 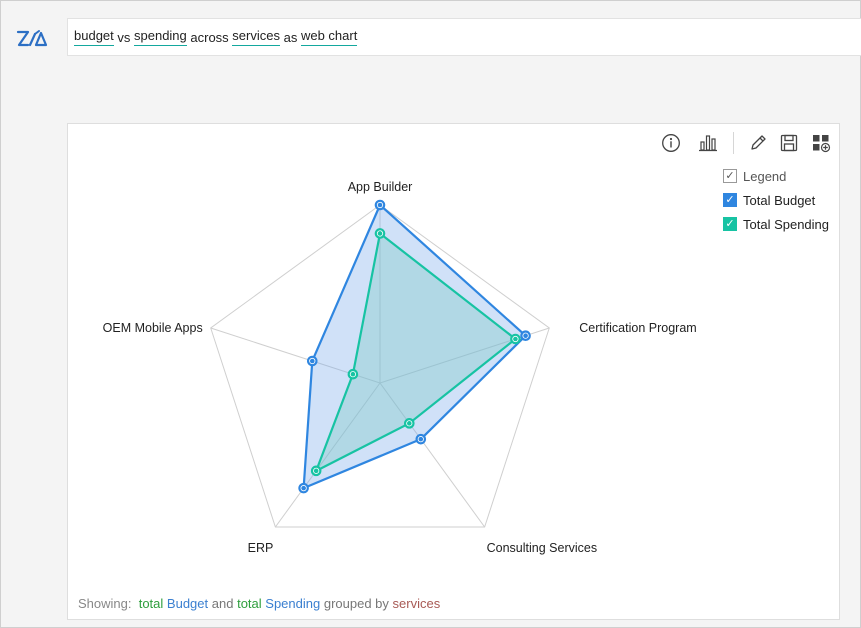 I want to click on summary-word: Budget, so click(x=187, y=603).